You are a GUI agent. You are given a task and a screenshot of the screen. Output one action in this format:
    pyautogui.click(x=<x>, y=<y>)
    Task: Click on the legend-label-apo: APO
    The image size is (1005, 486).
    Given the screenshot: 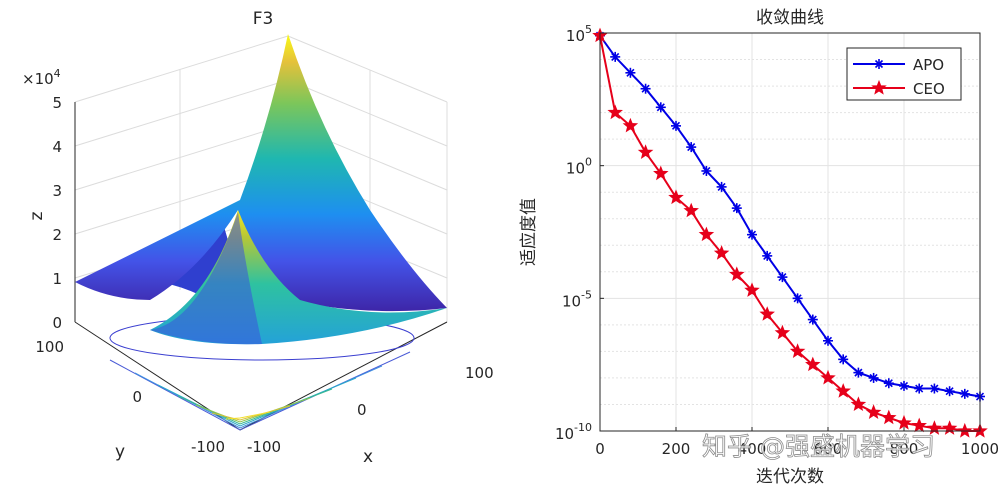 What is the action you would take?
    pyautogui.click(x=928, y=65)
    